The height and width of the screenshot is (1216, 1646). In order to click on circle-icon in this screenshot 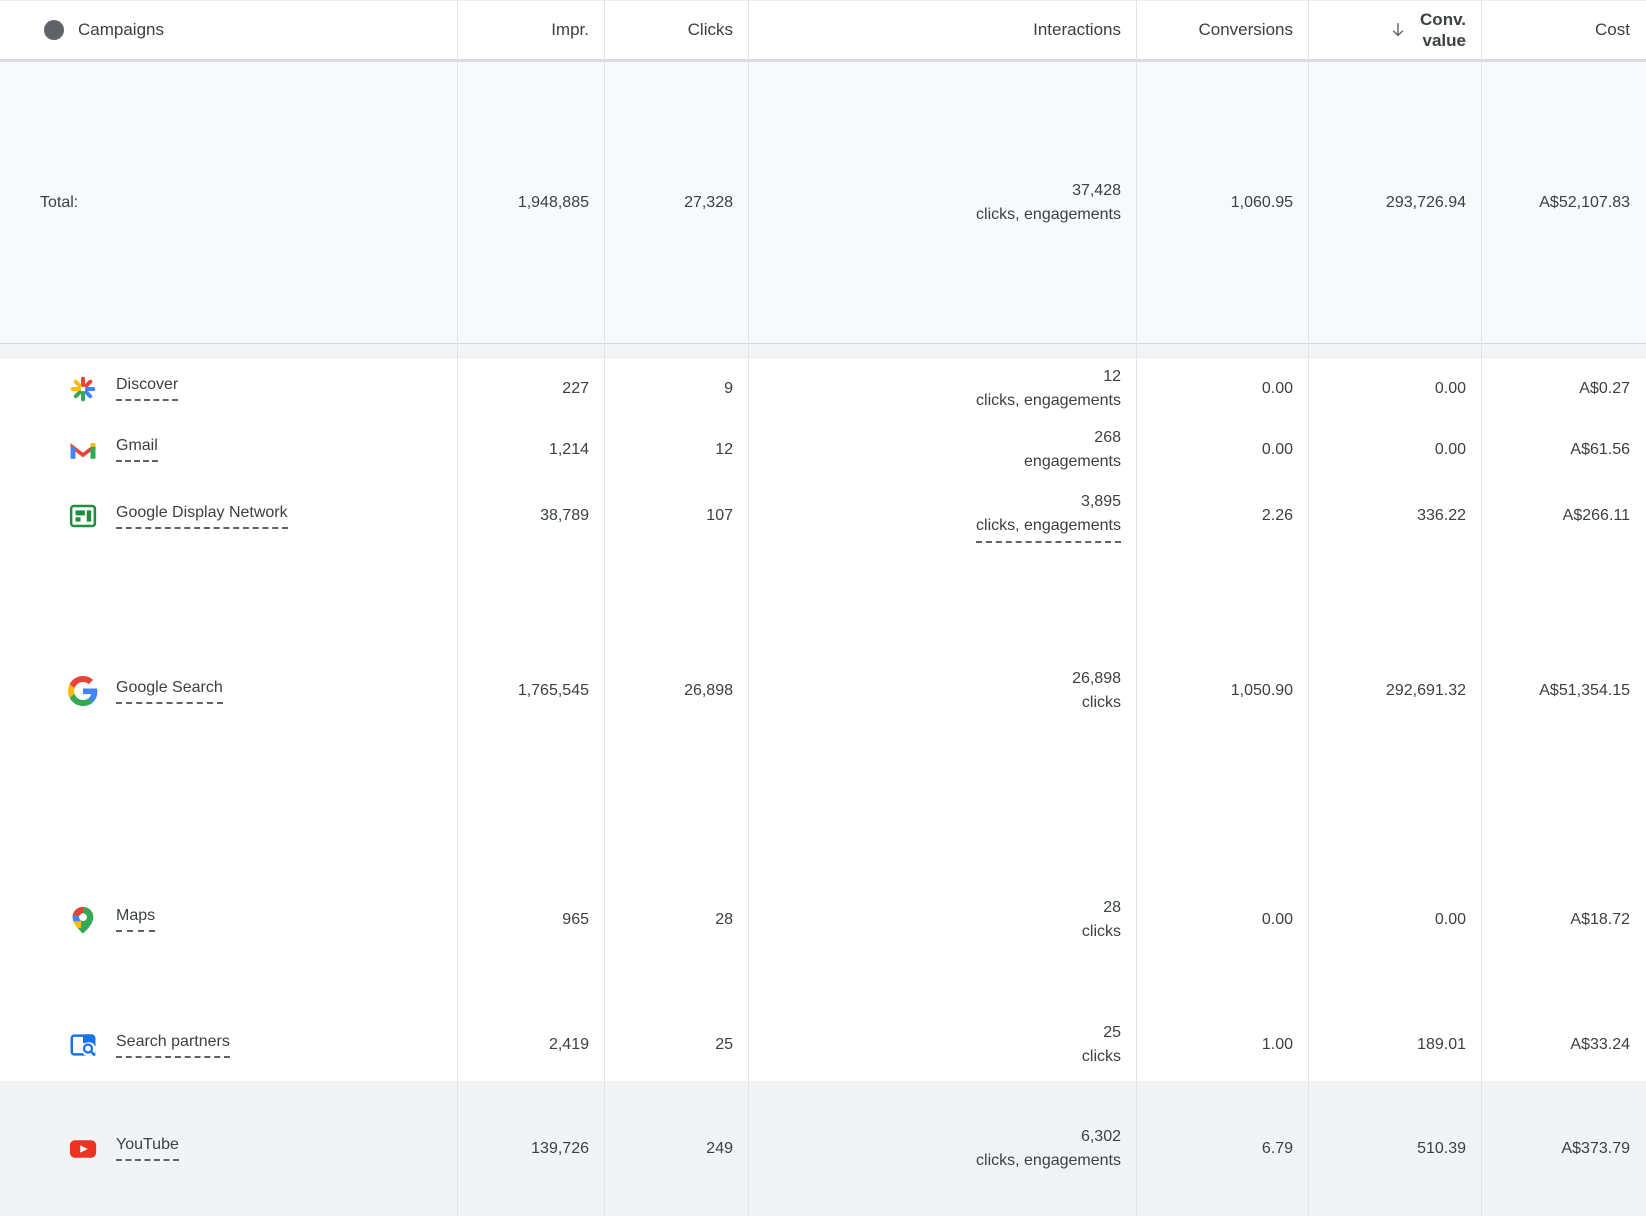, I will do `click(54, 30)`.